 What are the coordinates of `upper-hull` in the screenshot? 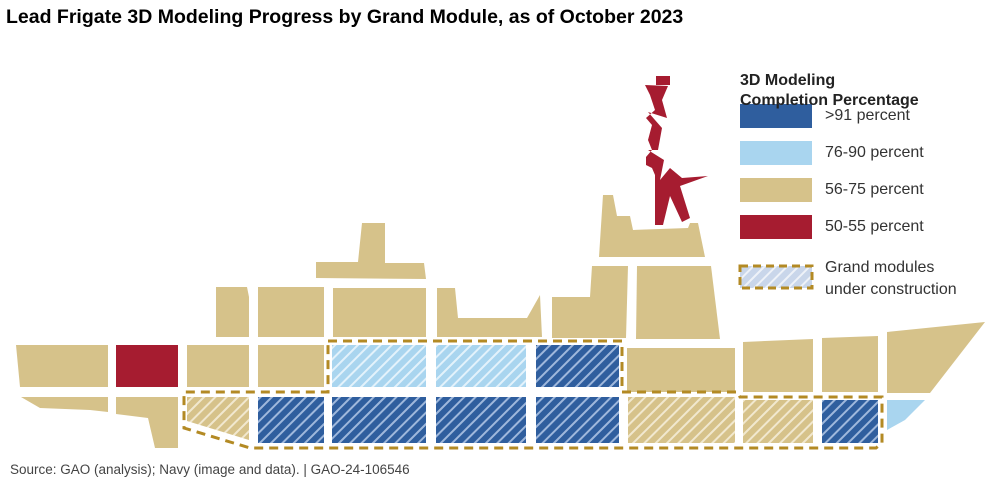 It's located at (500, 357).